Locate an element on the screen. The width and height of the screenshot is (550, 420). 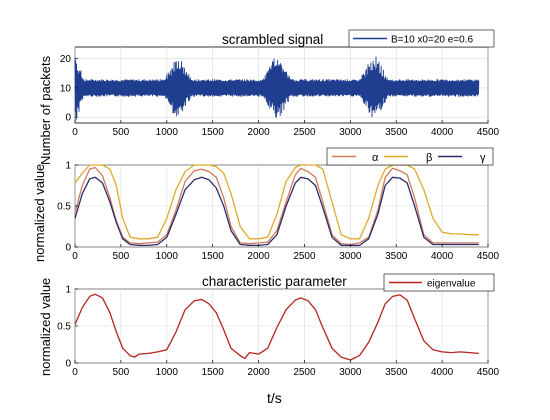
panel3-ytick-label: 0 is located at coordinates (68, 364).